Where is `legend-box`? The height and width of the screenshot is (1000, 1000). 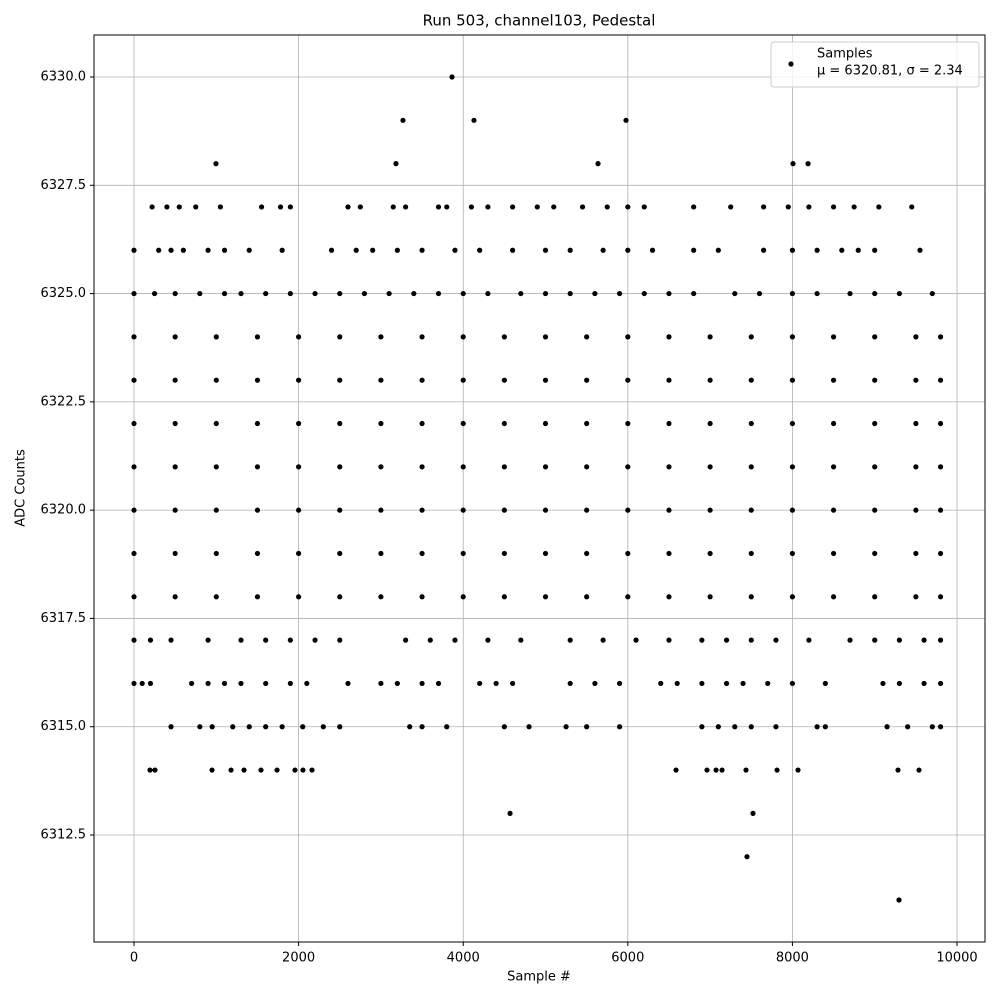 legend-box is located at coordinates (875, 64).